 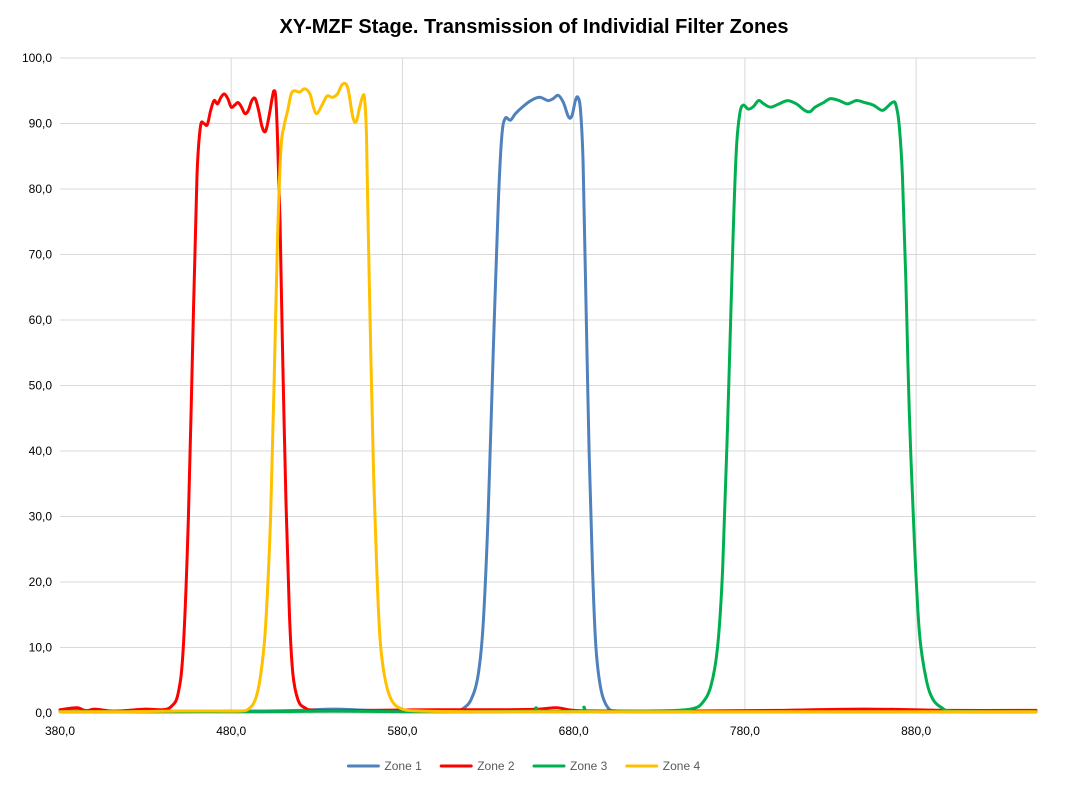 I want to click on legend-label: Zone 2, so click(x=496, y=766).